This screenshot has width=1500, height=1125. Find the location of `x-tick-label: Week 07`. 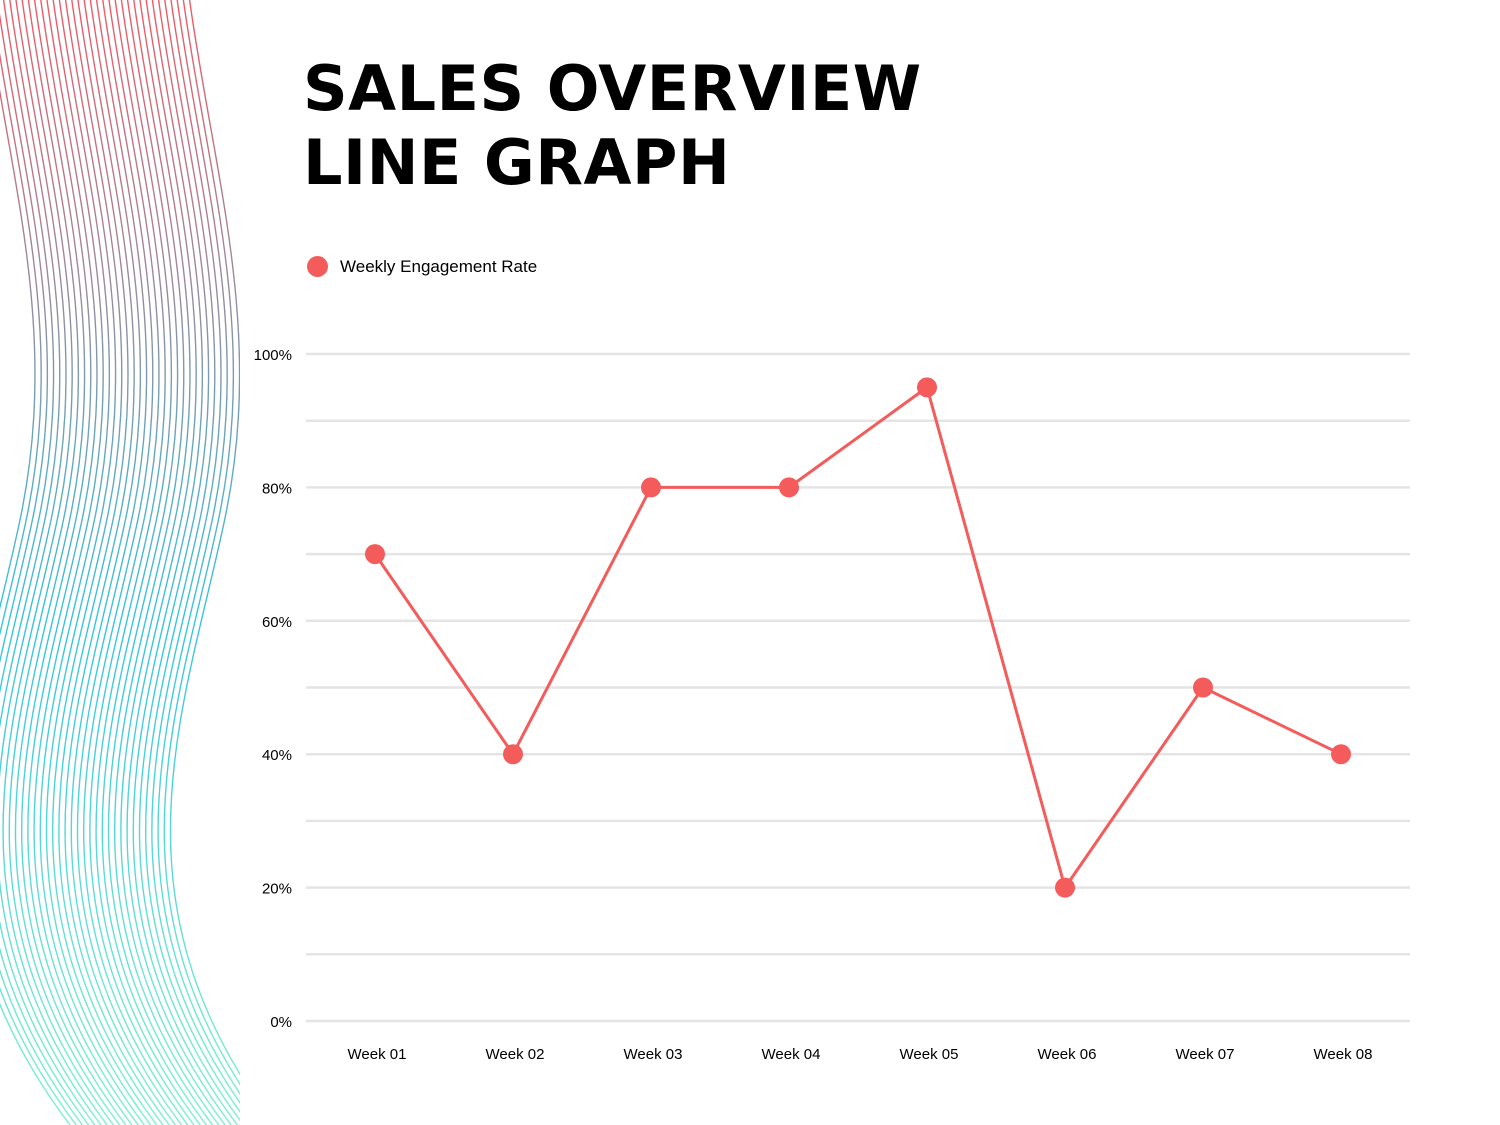

x-tick-label: Week 07 is located at coordinates (1205, 1054).